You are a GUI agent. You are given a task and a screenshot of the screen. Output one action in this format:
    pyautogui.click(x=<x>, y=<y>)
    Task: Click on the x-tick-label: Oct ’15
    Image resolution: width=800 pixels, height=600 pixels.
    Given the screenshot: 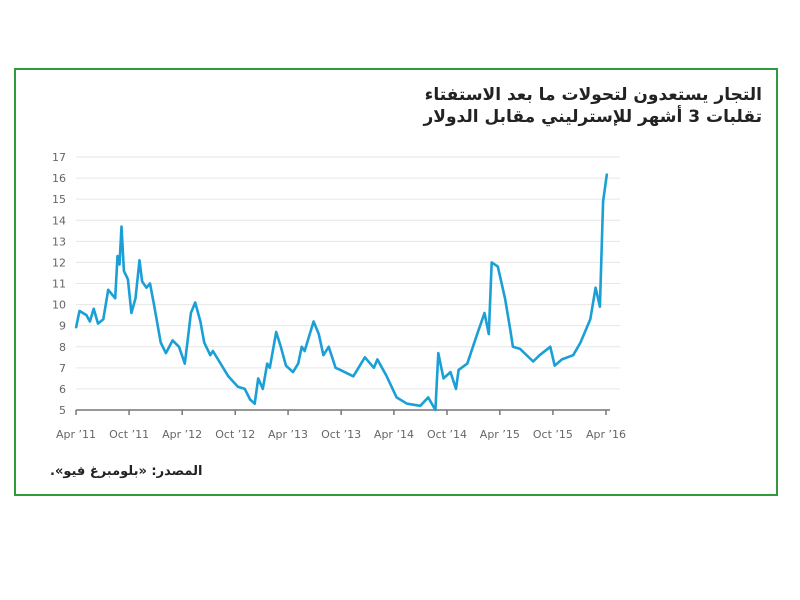 What is the action you would take?
    pyautogui.click(x=553, y=434)
    